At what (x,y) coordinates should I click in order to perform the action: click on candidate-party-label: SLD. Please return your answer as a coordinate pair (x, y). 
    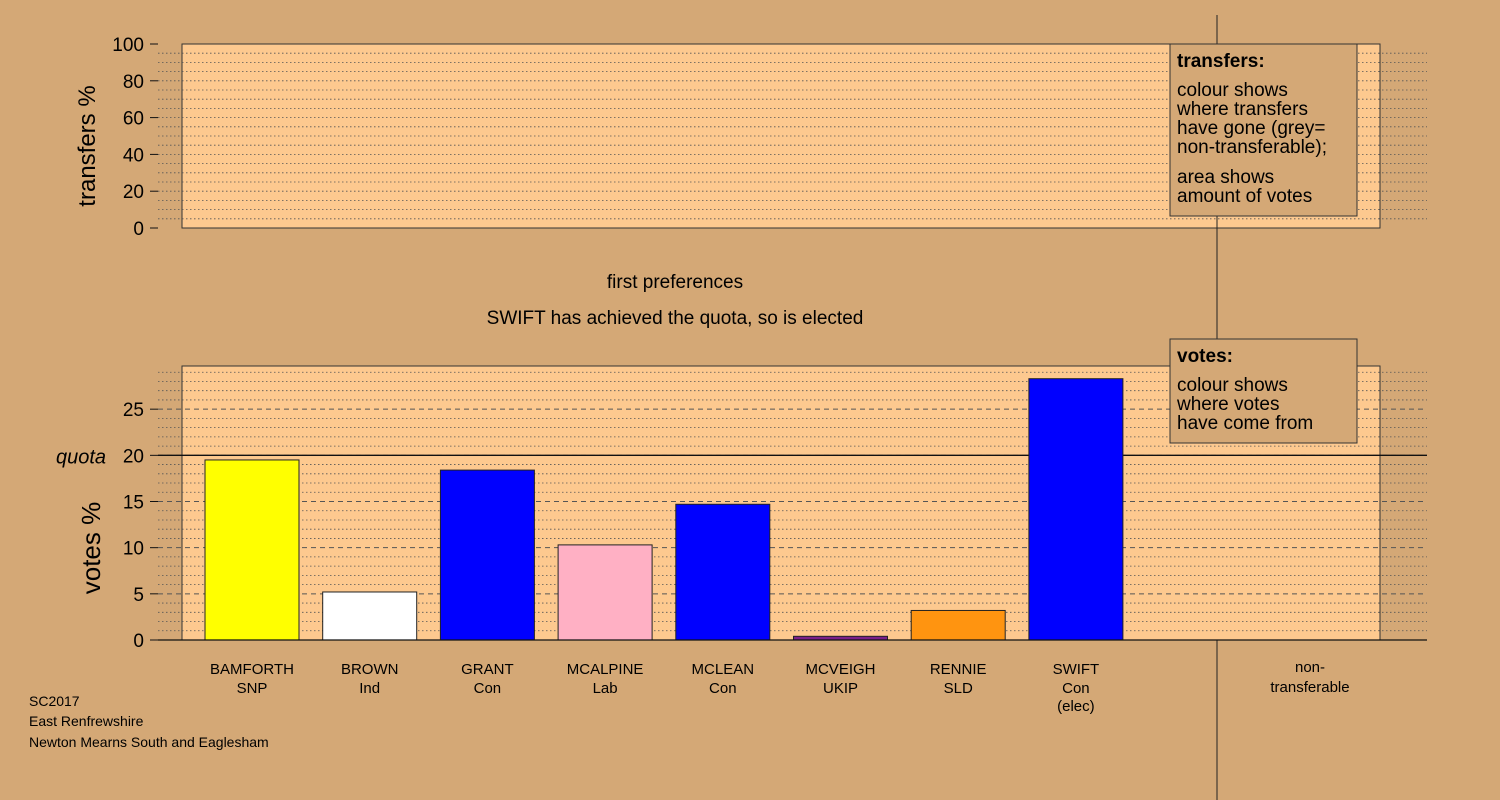
    Looking at the image, I should click on (958, 688).